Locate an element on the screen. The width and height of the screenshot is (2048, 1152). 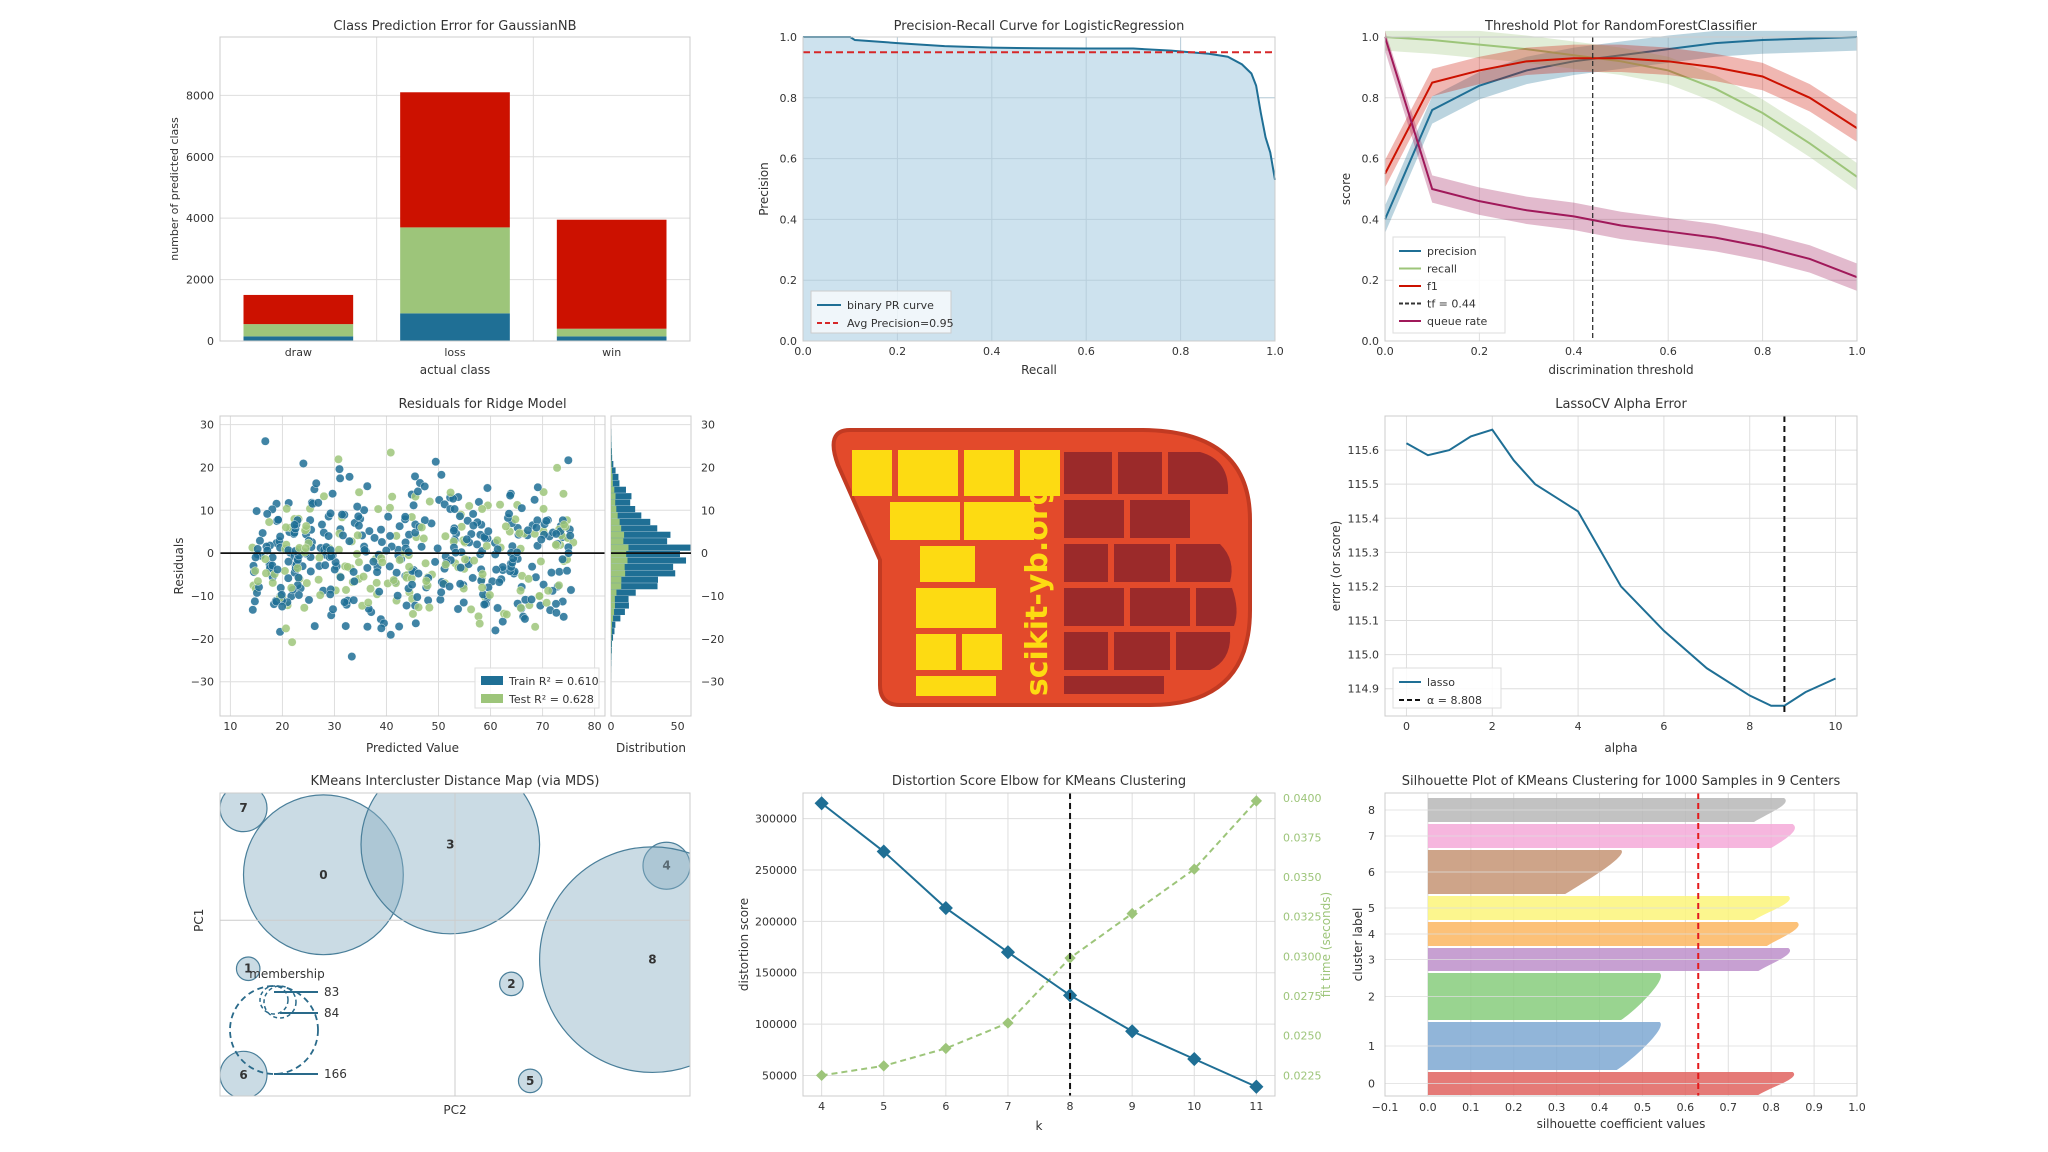
cluster-label: 2 is located at coordinates (511, 984).